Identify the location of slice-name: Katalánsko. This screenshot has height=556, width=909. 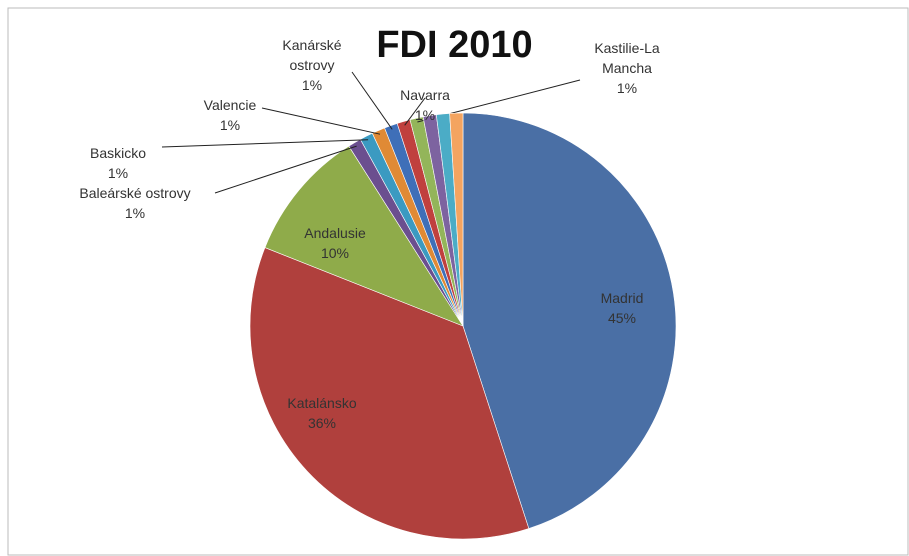
(322, 403).